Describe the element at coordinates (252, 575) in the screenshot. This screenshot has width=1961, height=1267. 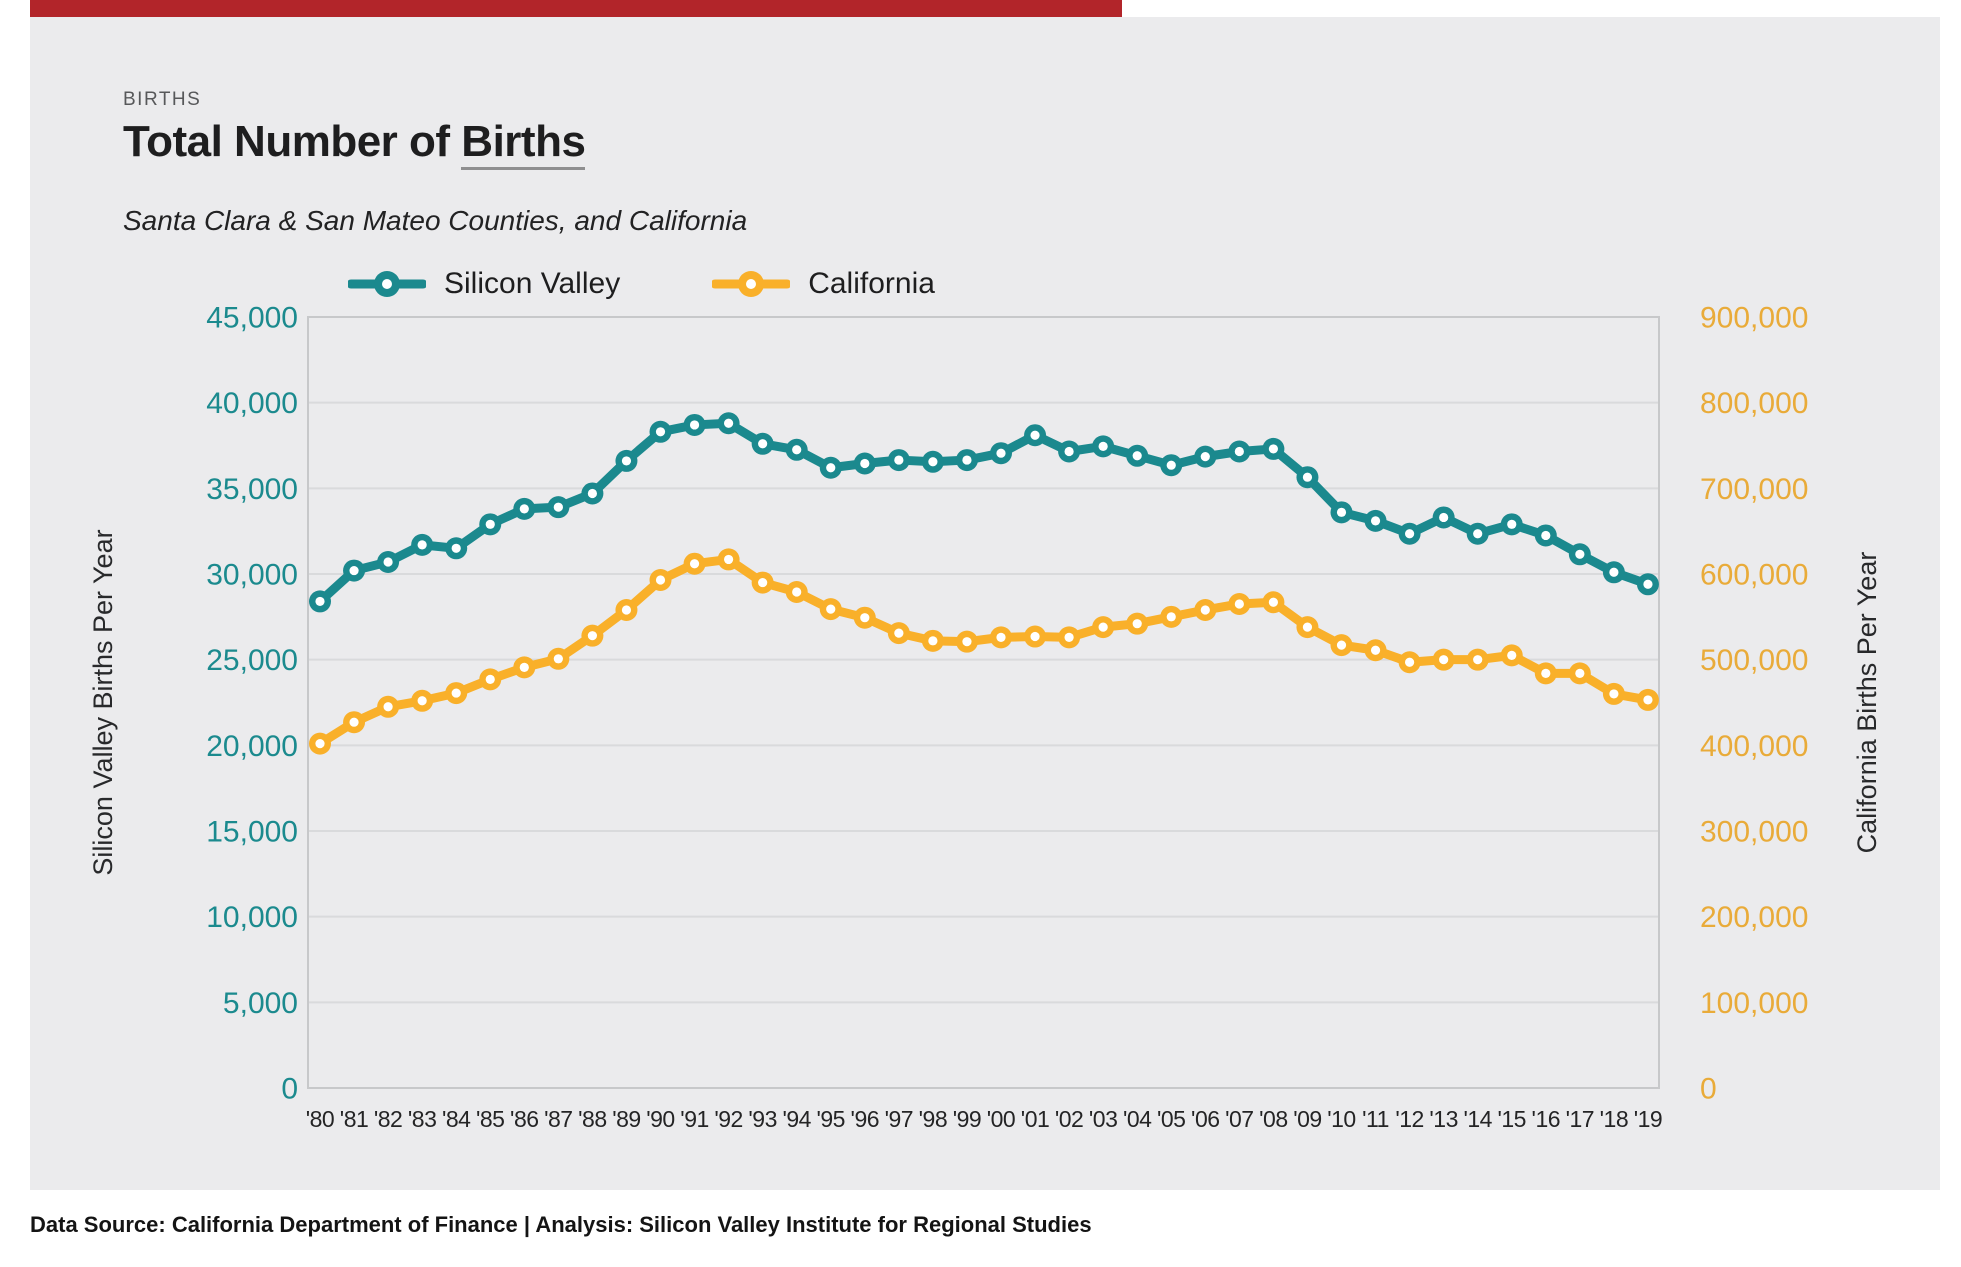
I see `left-axis-tick-label: 30,000` at that location.